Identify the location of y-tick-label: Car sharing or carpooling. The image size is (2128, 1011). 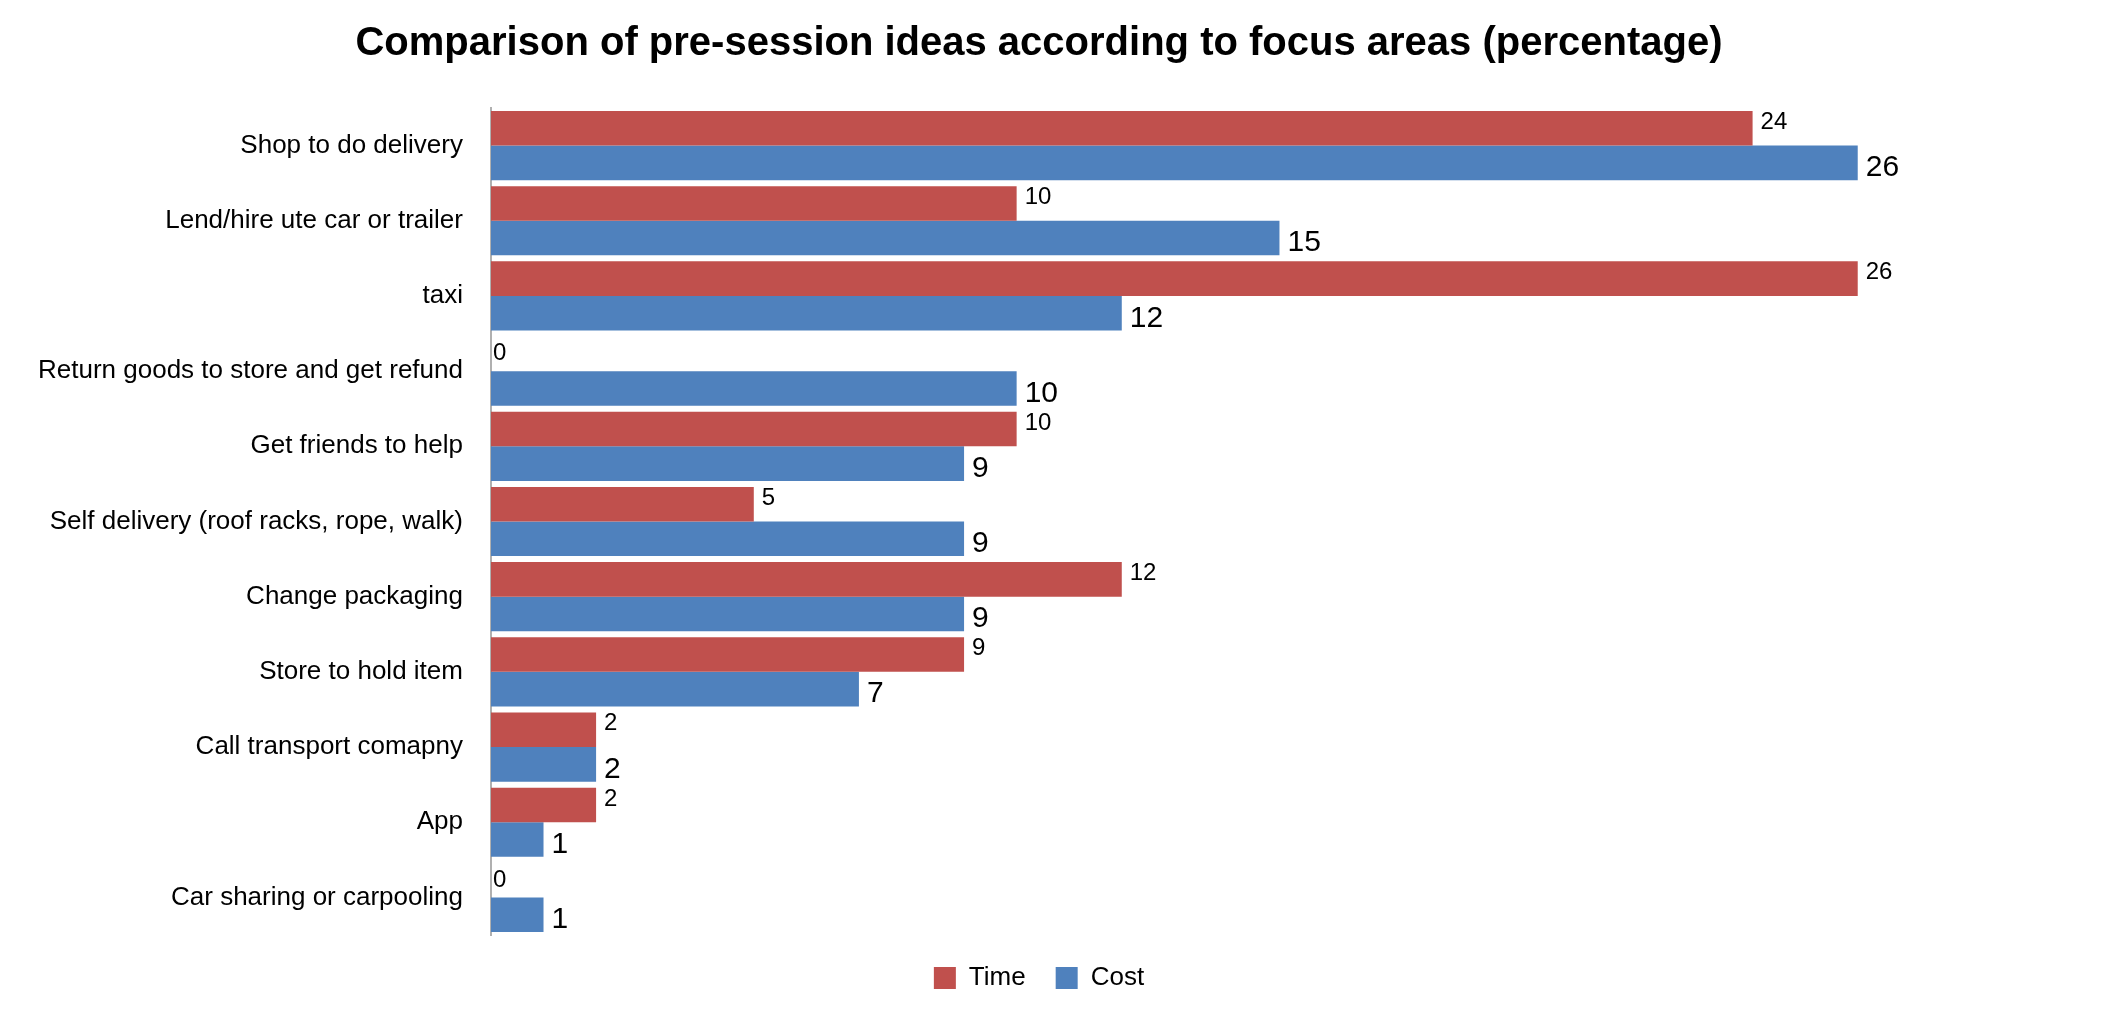
(317, 895).